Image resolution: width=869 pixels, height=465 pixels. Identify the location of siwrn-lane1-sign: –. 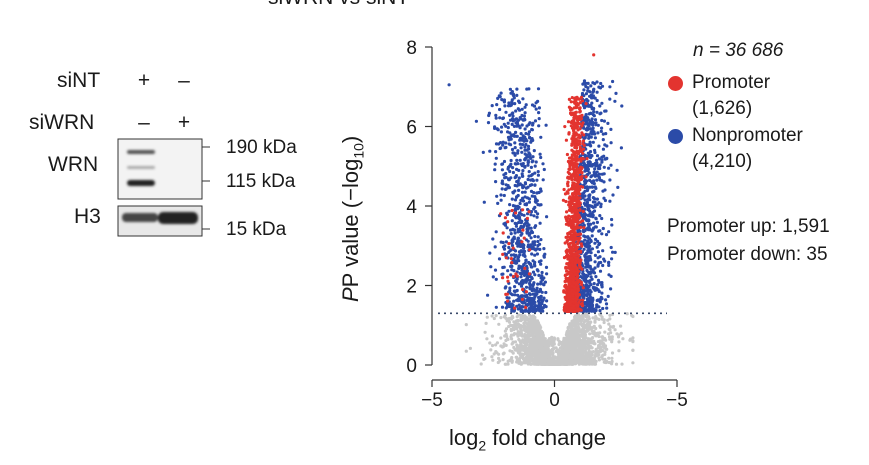
(144, 122).